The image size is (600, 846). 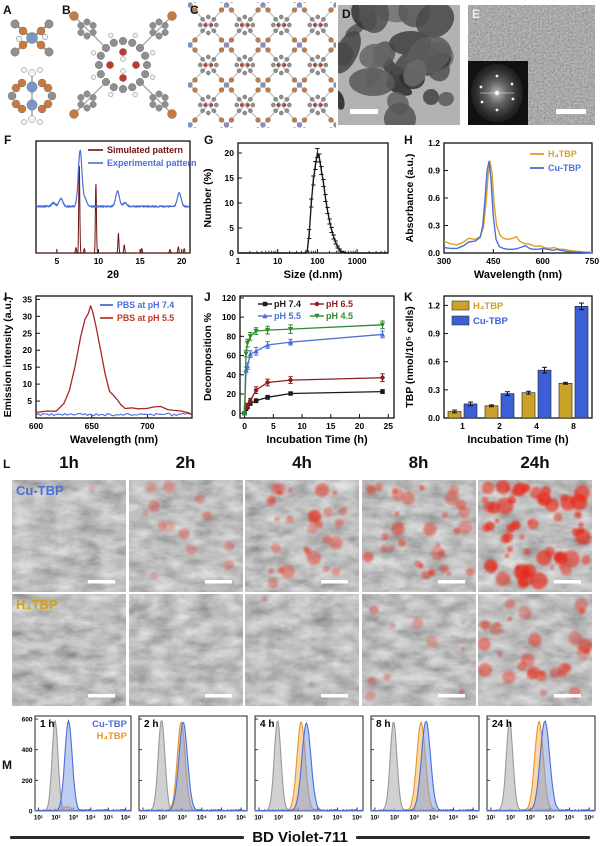 What do you see at coordinates (113, 275) in the screenshot?
I see `svg-text: 2θ` at bounding box center [113, 275].